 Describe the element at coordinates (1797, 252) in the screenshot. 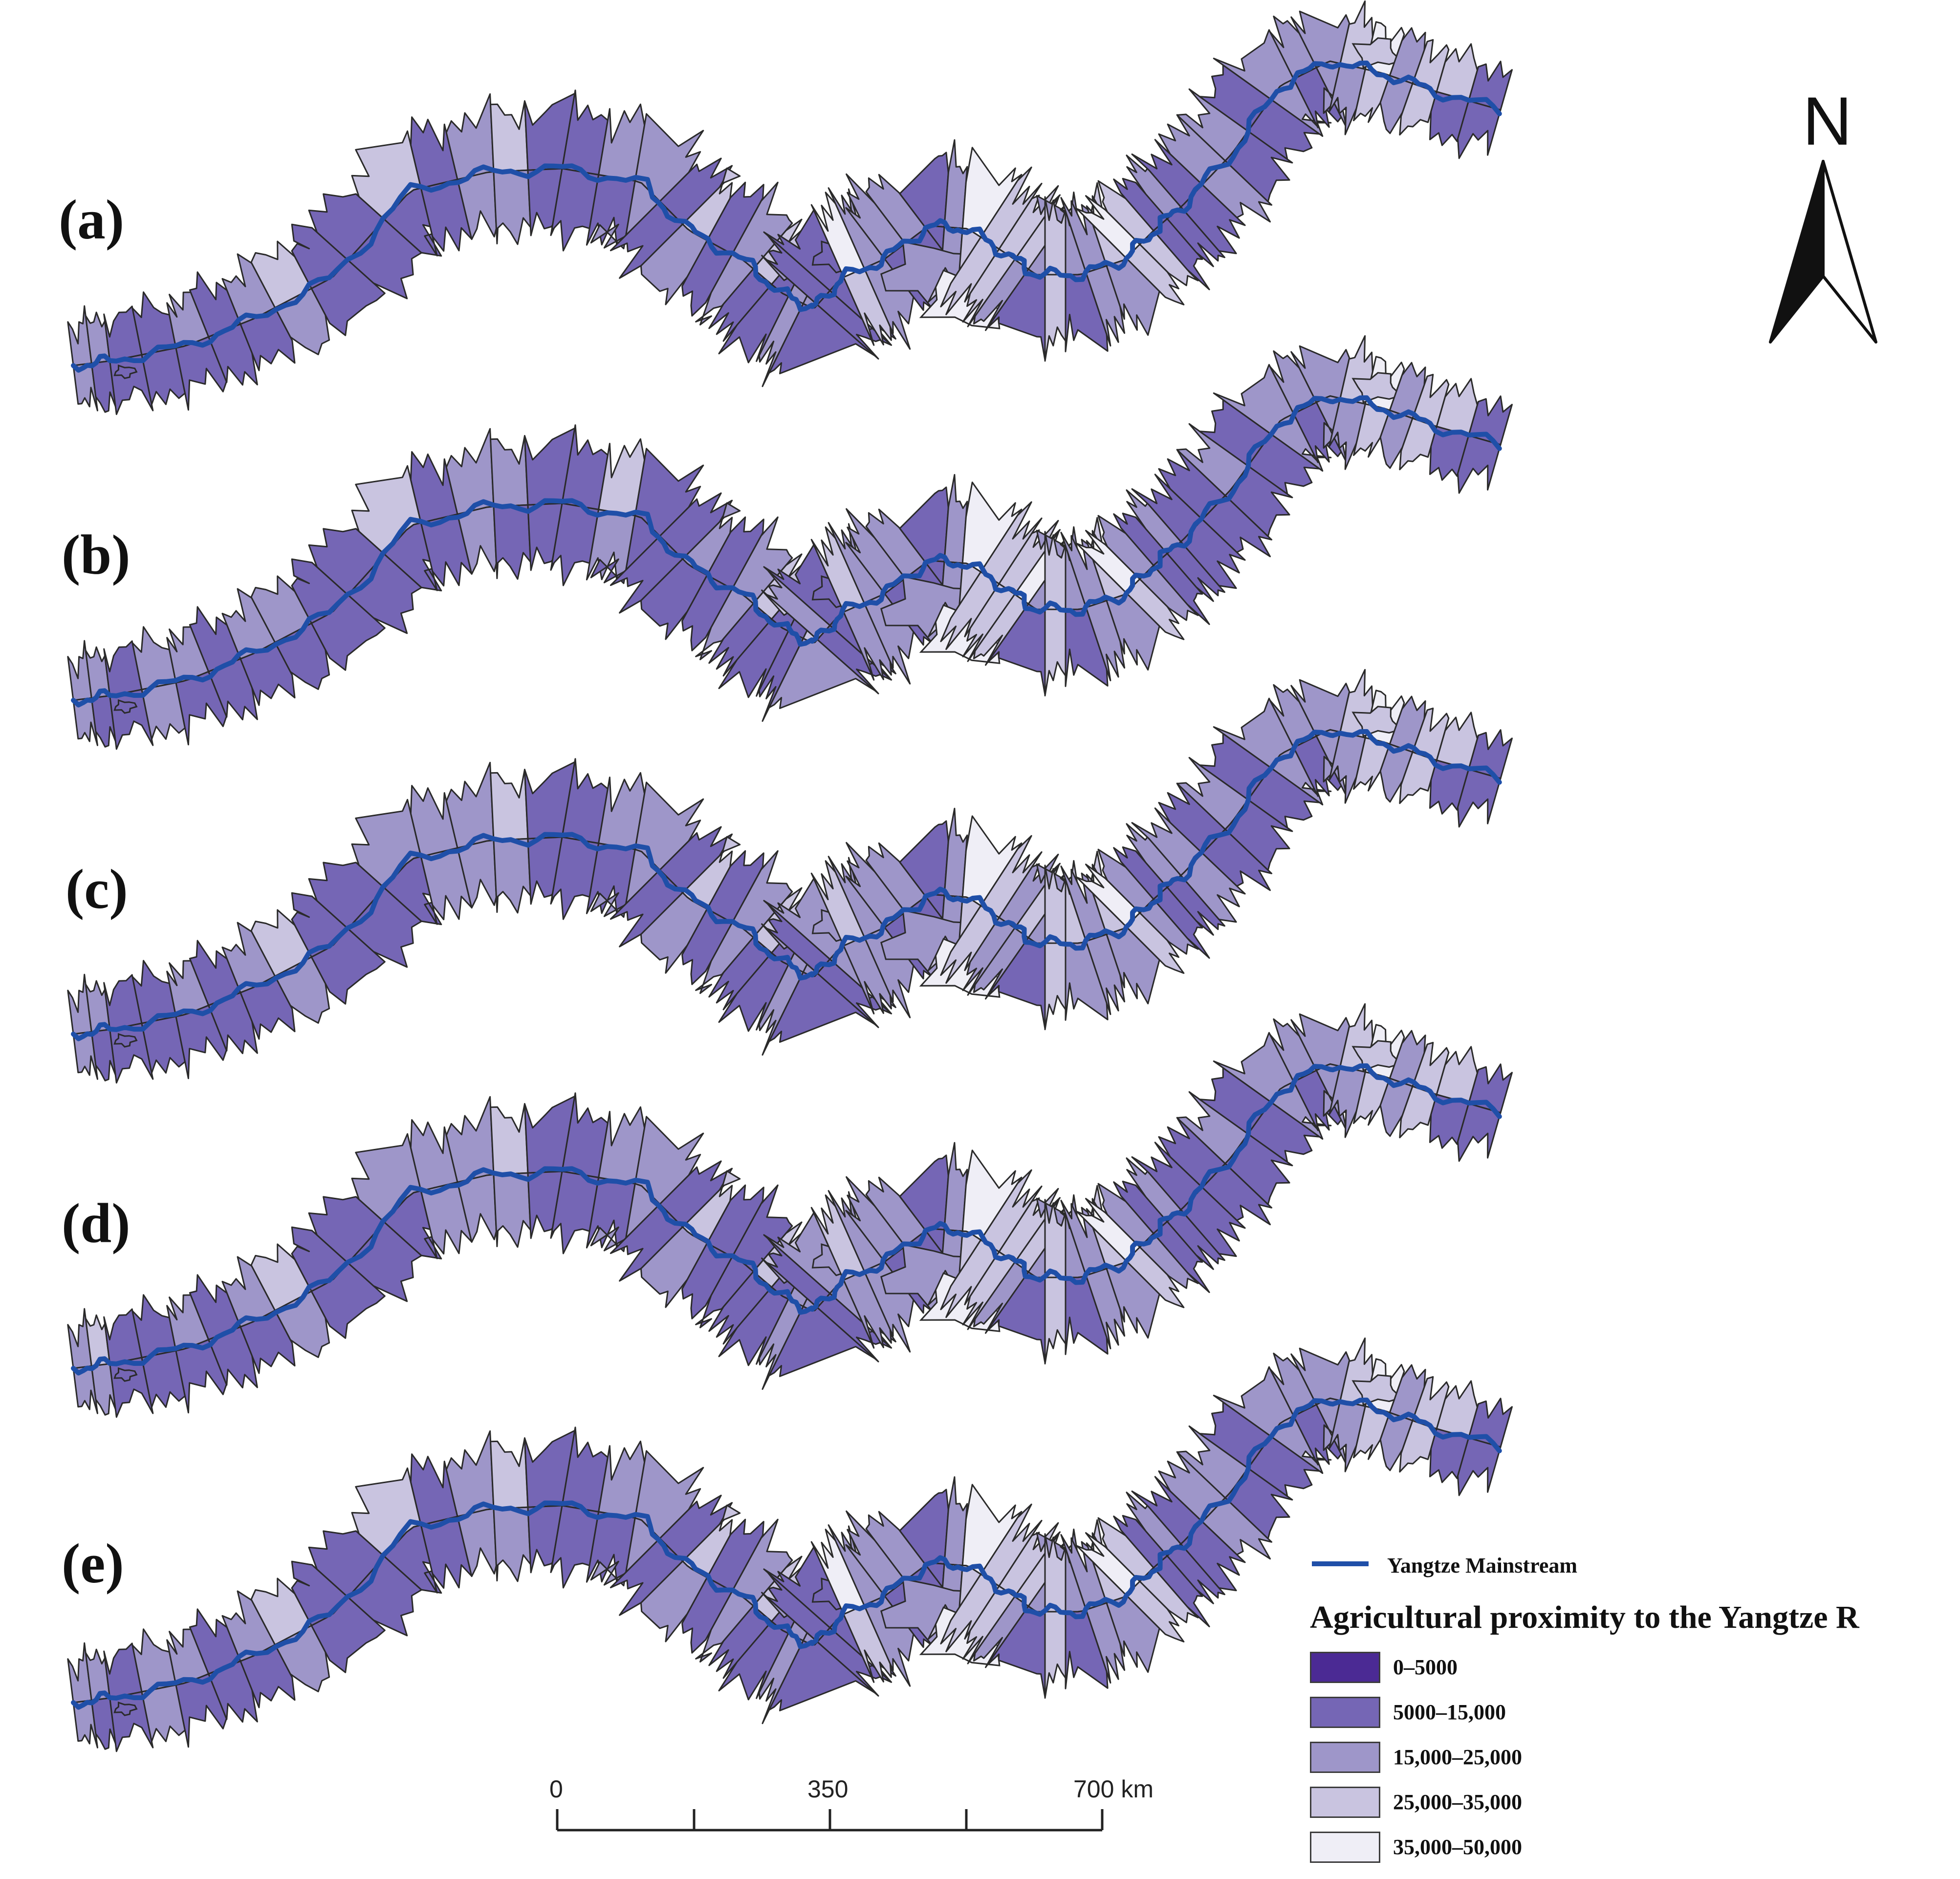

I see `north-arrow-dark-half` at that location.